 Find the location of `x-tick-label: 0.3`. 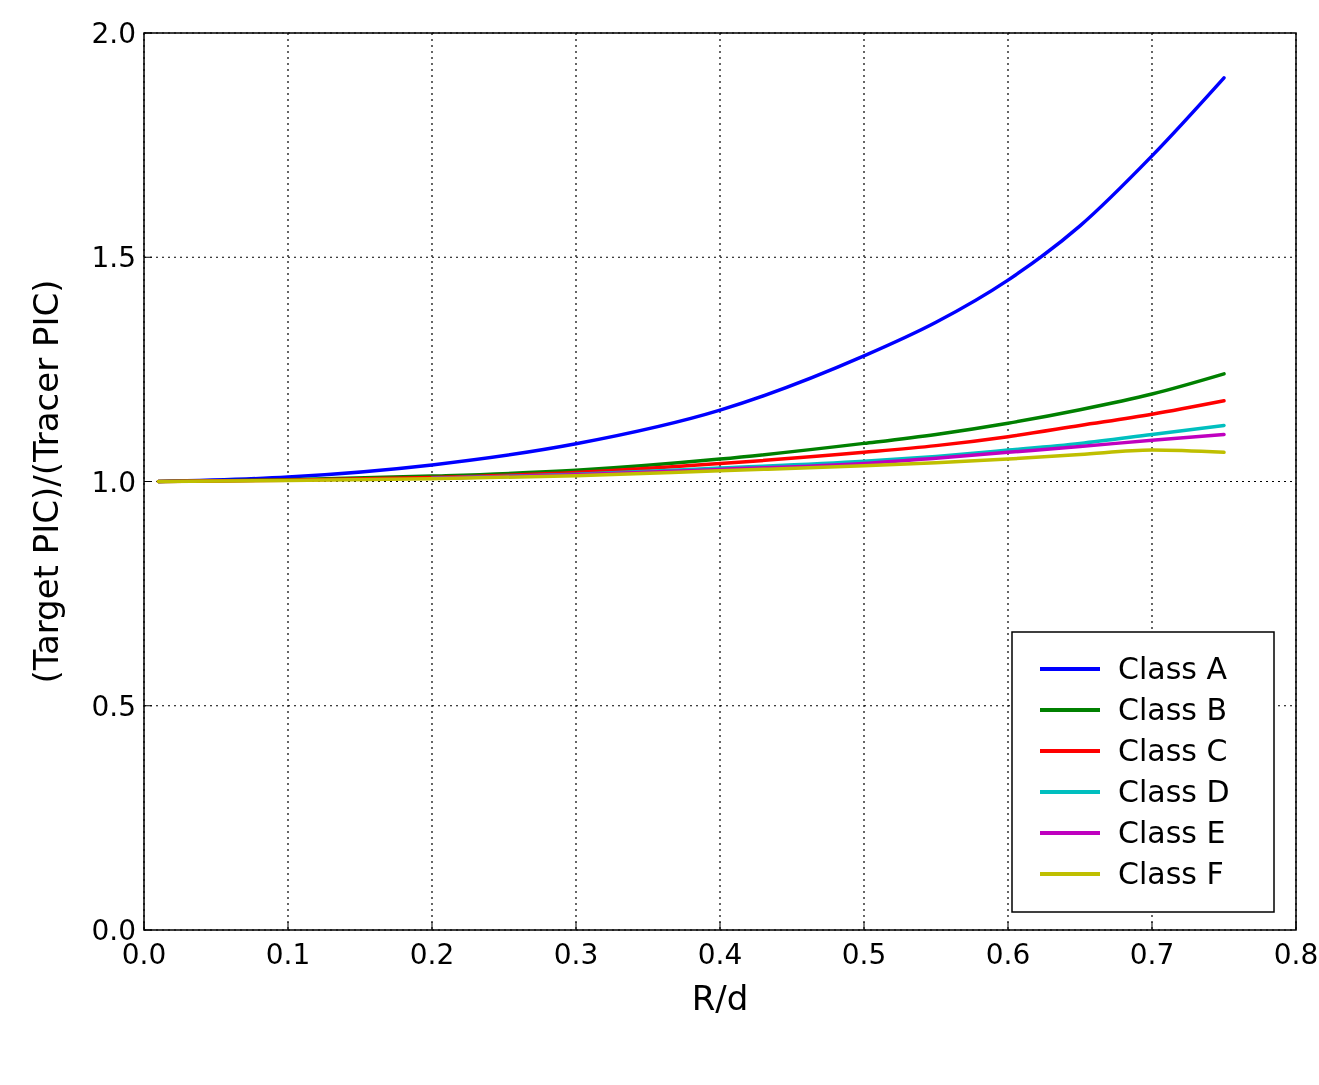

x-tick-label: 0.3 is located at coordinates (576, 954).